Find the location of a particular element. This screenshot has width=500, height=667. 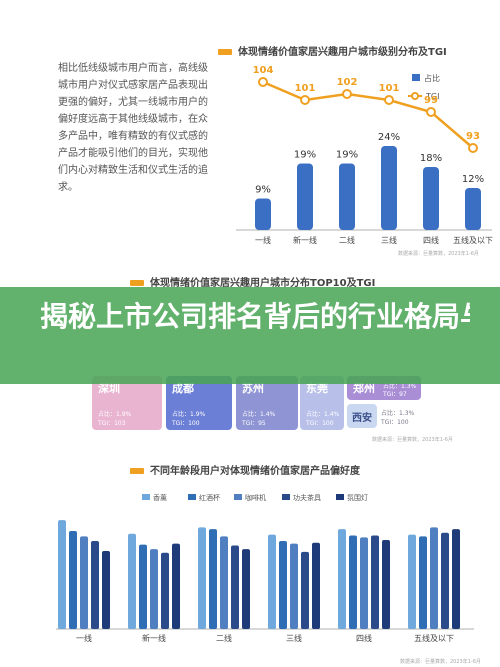

city-card: 苏州占比：1.4% TGI：95 is located at coordinates (267, 403).